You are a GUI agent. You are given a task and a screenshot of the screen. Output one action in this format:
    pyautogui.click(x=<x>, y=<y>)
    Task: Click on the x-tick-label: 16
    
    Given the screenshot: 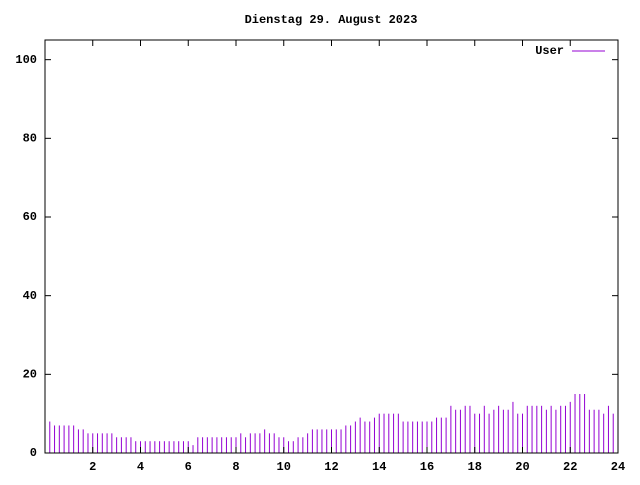 What is the action you would take?
    pyautogui.click(x=427, y=467)
    